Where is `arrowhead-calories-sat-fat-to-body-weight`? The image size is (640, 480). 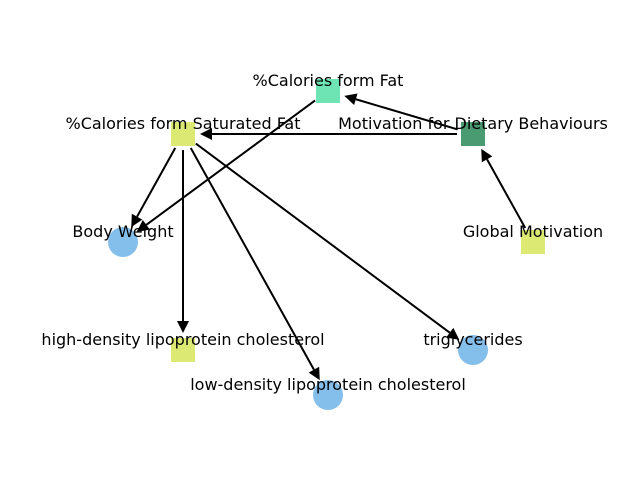 arrowhead-calories-sat-fat-to-body-weight is located at coordinates (137, 220).